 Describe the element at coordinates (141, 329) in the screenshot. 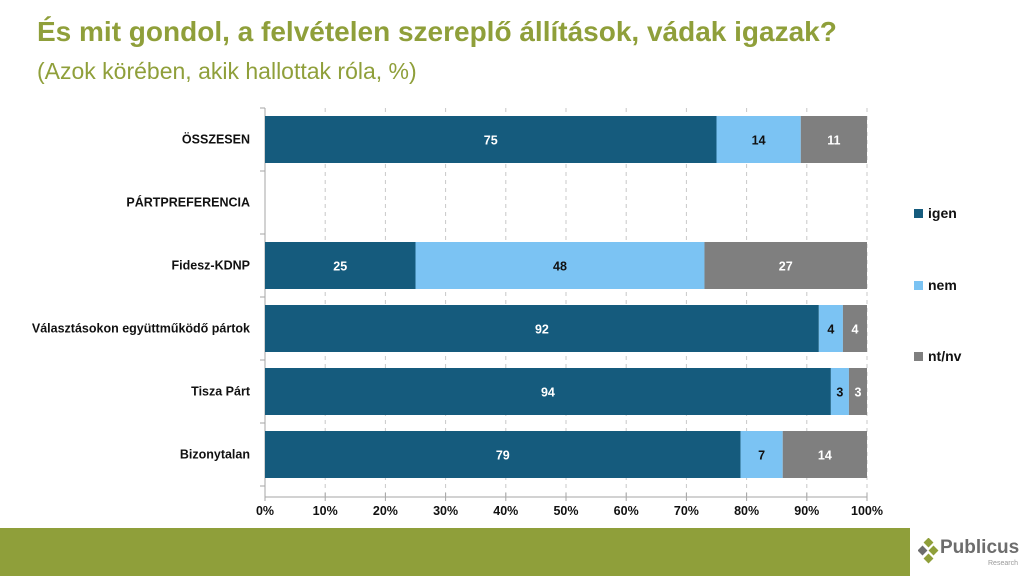

I see `category-label: Választásokon együttműködő pártok` at that location.